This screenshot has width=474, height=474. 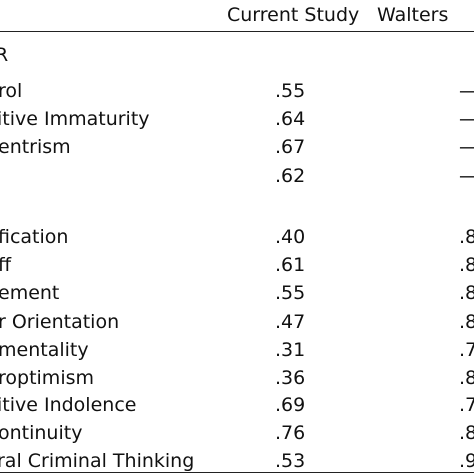 What do you see at coordinates (237, 178) in the screenshot?
I see `table-row: .62 —` at bounding box center [237, 178].